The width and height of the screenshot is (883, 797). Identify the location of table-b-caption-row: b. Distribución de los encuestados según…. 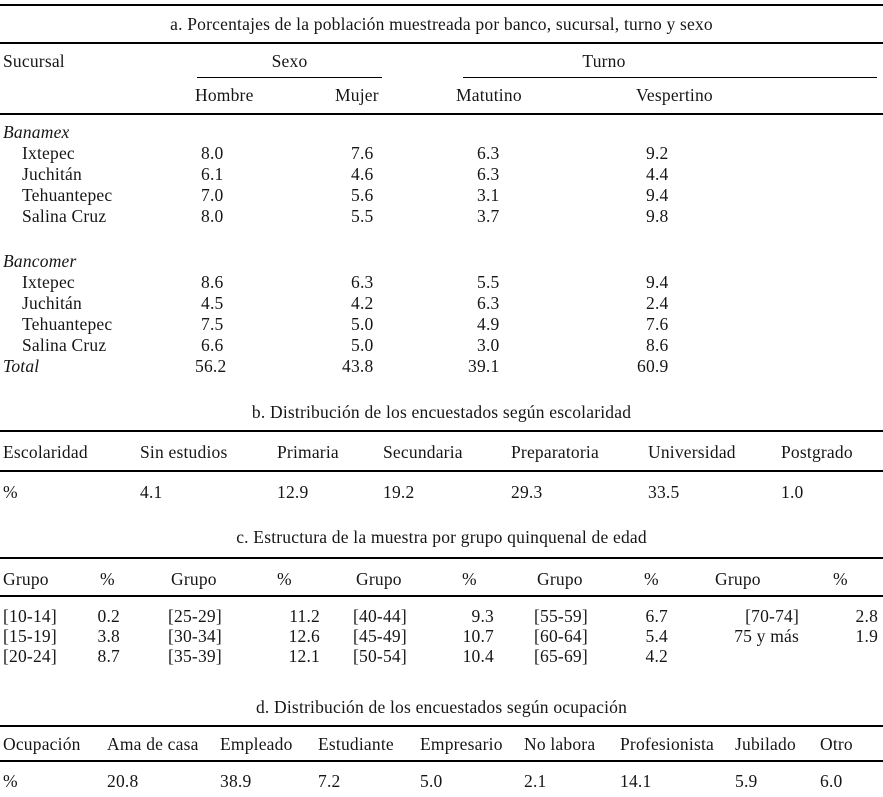
(441, 413).